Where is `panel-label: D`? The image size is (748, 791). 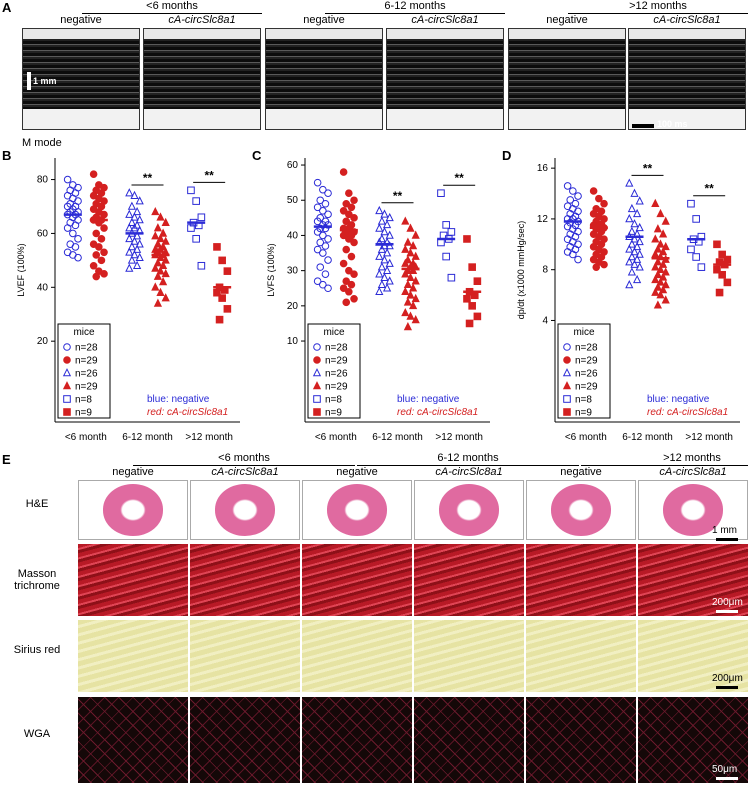
panel-label: D is located at coordinates (506, 156).